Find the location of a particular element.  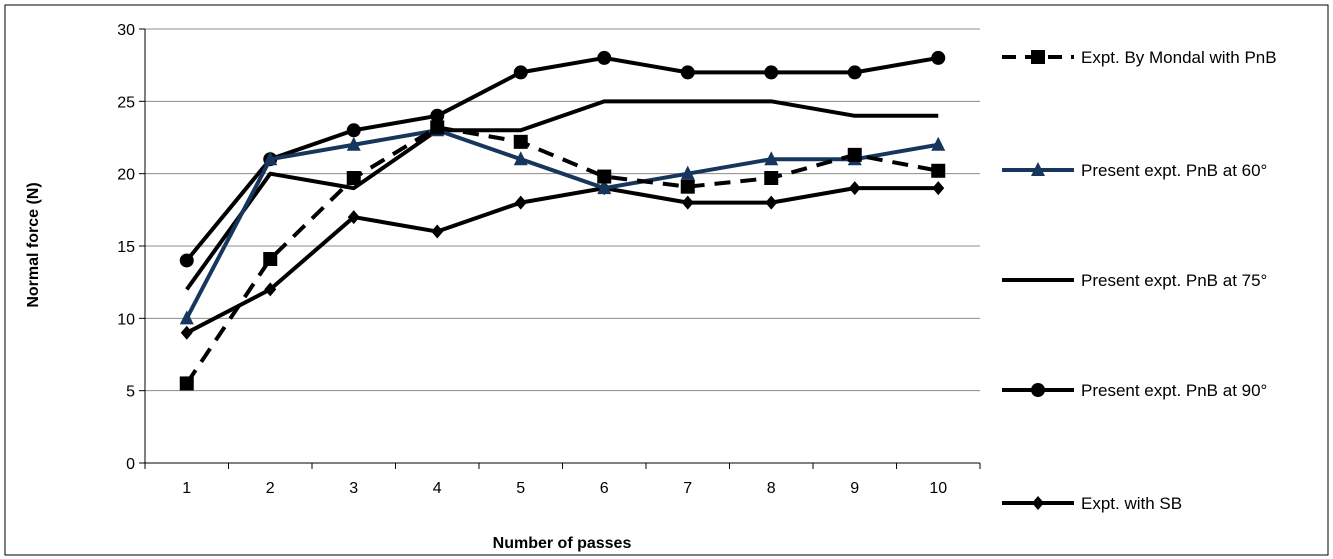

x-axis-title: Number of passes is located at coordinates (562, 543).